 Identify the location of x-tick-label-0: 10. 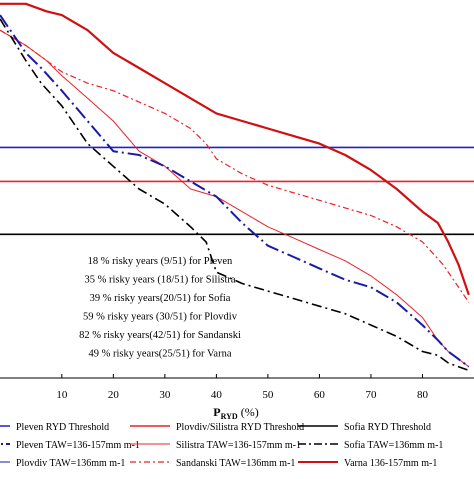
(62, 395).